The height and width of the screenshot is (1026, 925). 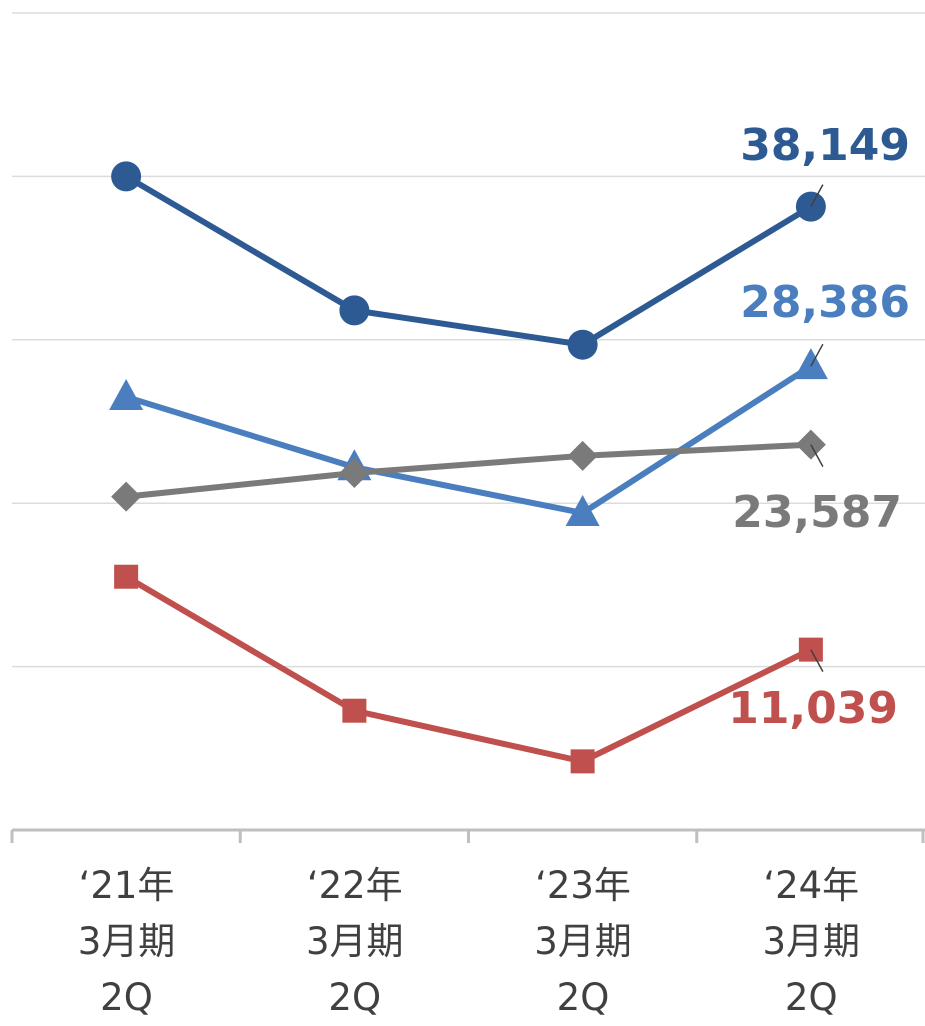 I want to click on x-tick-label: ‘24年 3月期 2Q, so click(x=811, y=941).